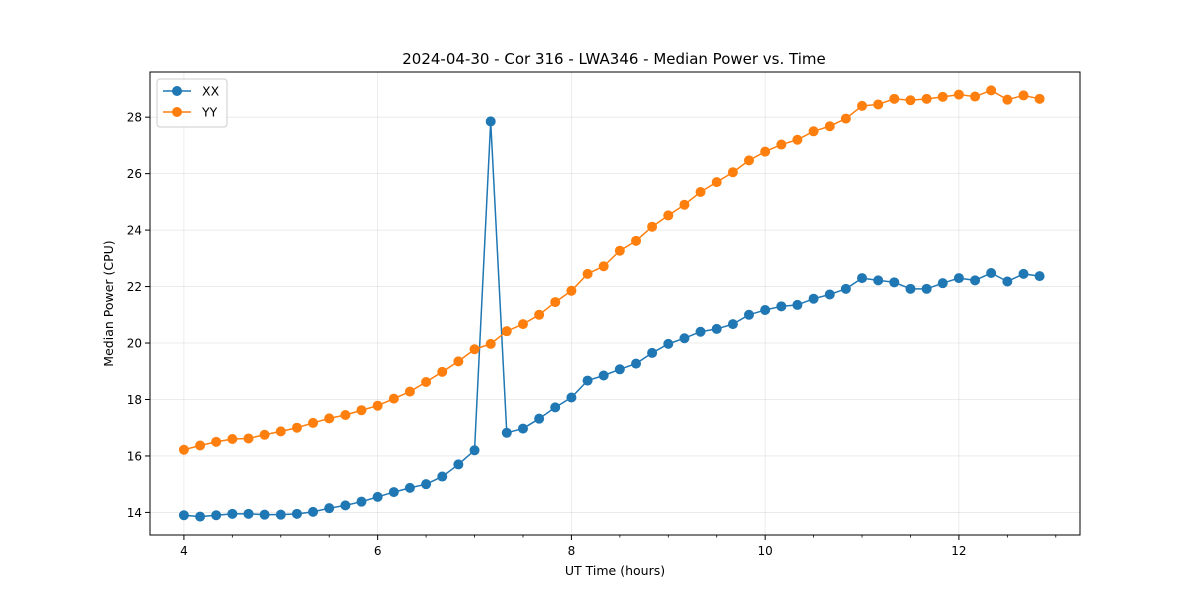  What do you see at coordinates (134, 174) in the screenshot?
I see `y-tick-label: 26` at bounding box center [134, 174].